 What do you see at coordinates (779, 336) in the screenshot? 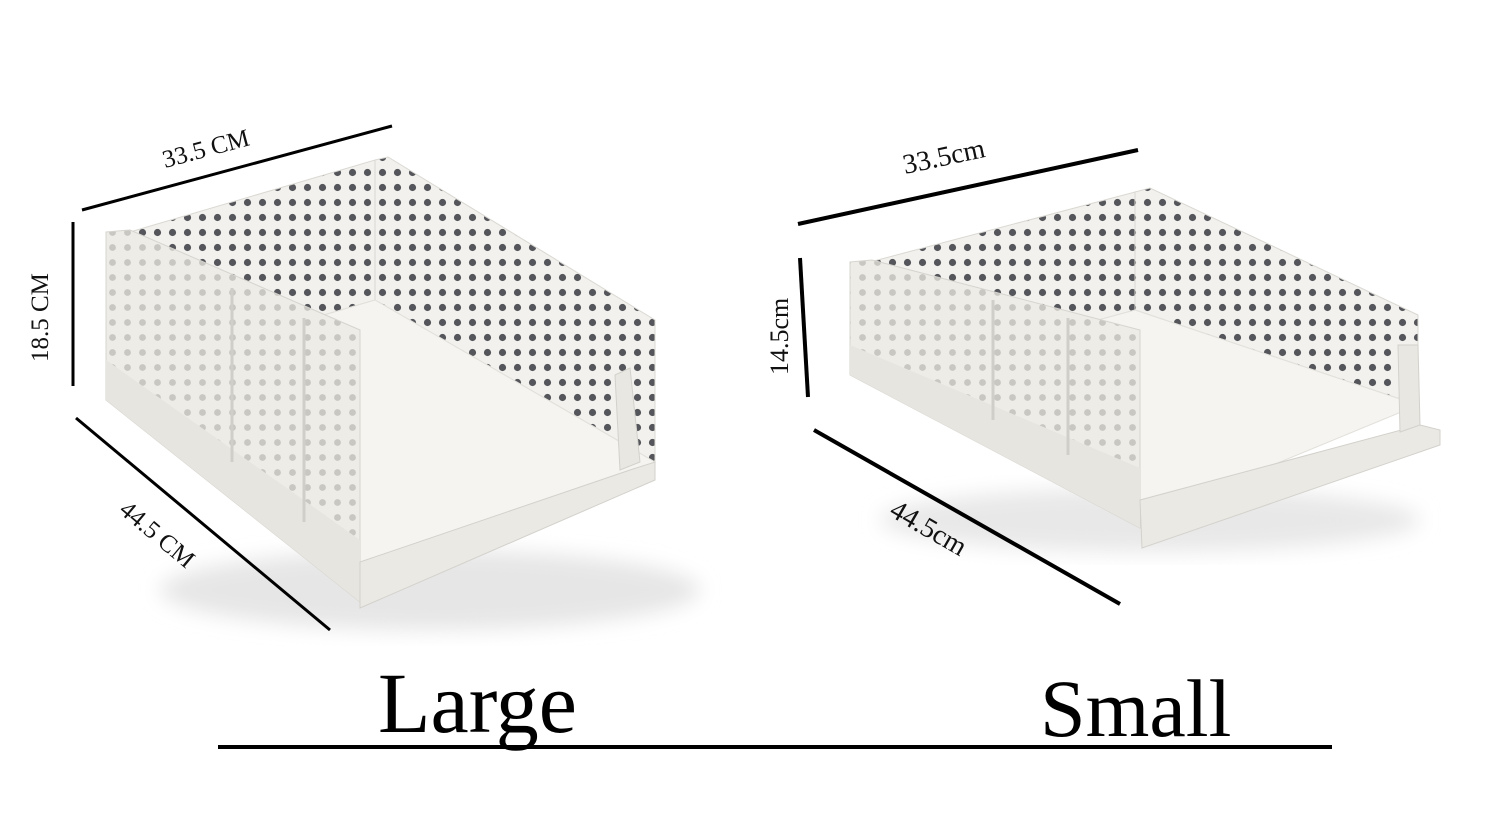
I see `small-height-label: 14.5cm` at bounding box center [779, 336].